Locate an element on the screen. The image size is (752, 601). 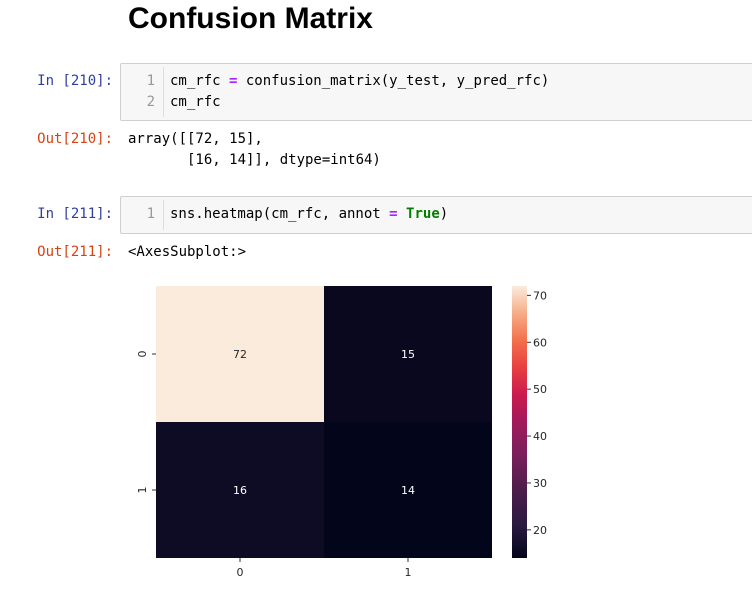
line-number: 2 is located at coordinates (150, 102).